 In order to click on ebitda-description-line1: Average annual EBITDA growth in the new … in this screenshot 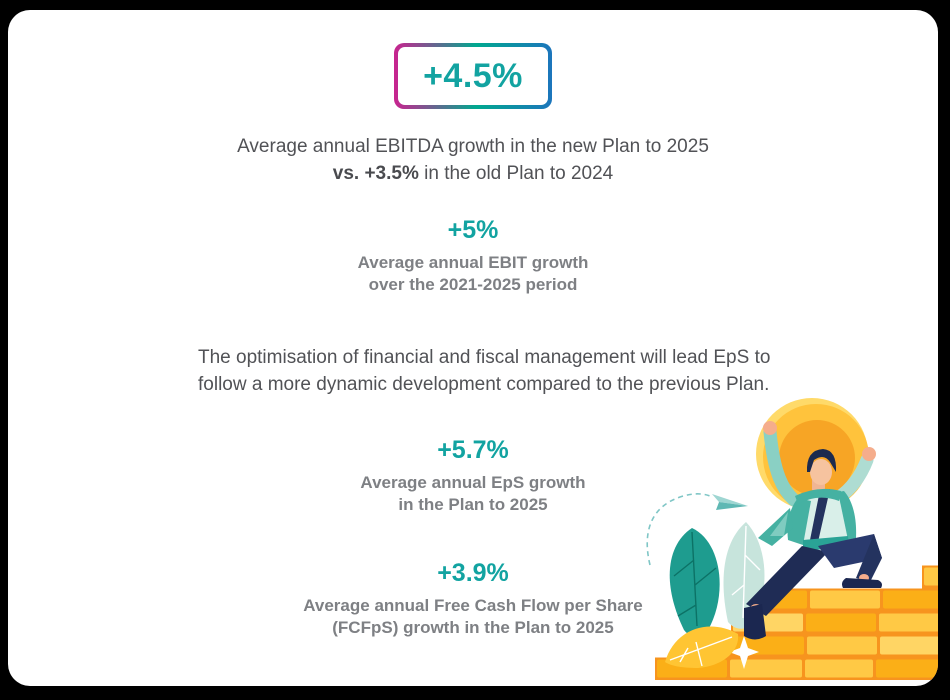, I will do `click(473, 146)`.